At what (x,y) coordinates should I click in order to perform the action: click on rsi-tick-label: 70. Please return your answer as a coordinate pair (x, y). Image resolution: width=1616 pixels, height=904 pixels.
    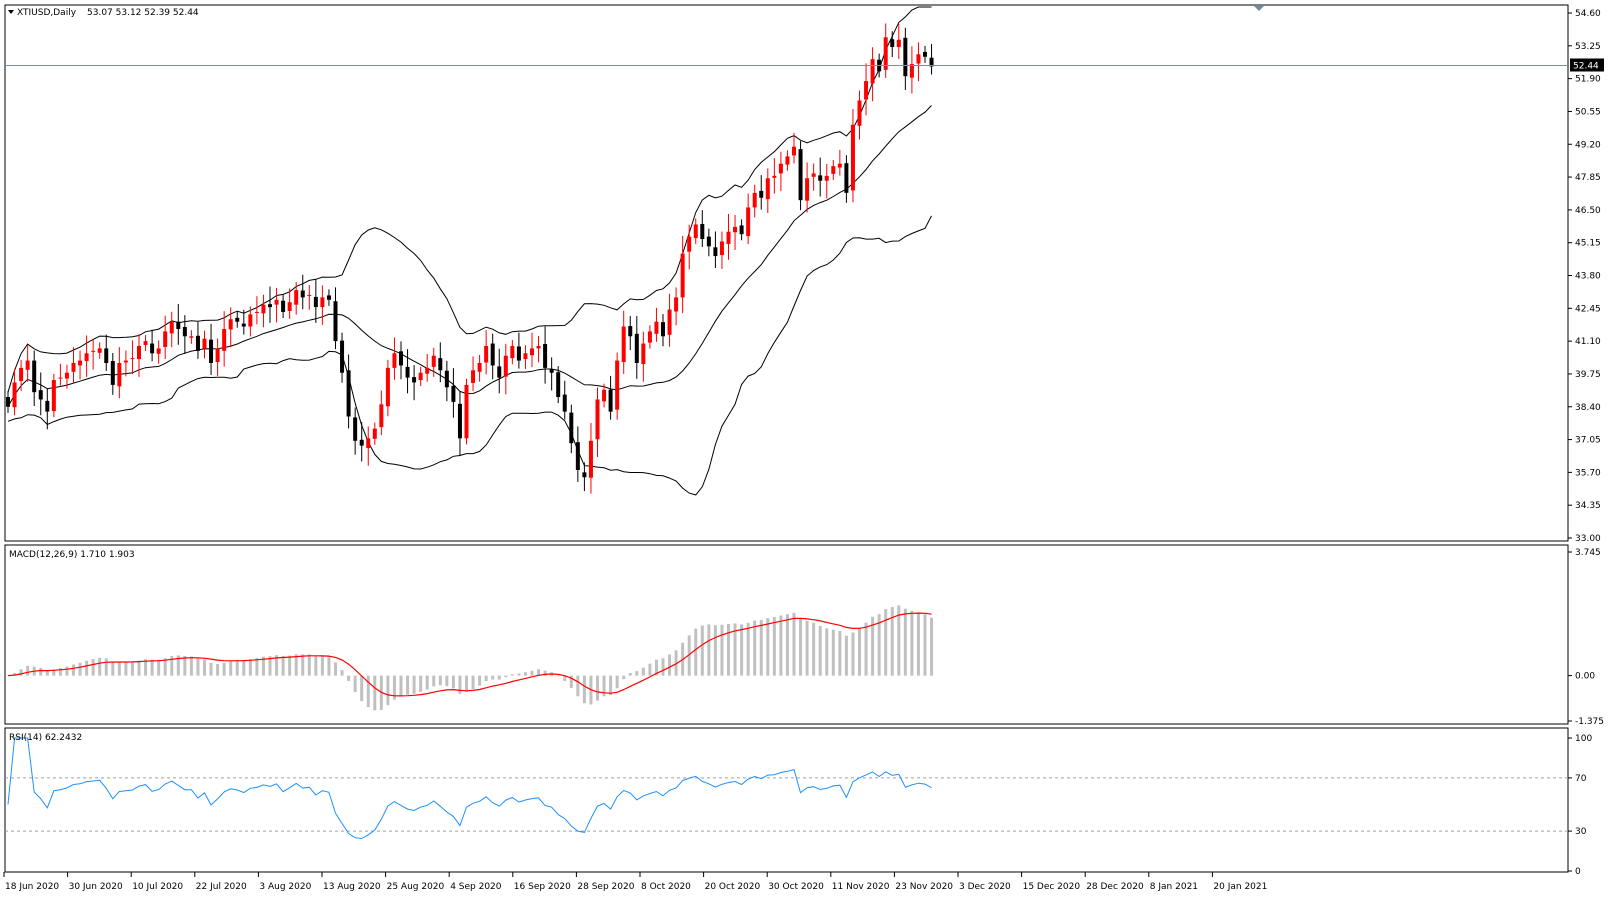
    Looking at the image, I should click on (1581, 779).